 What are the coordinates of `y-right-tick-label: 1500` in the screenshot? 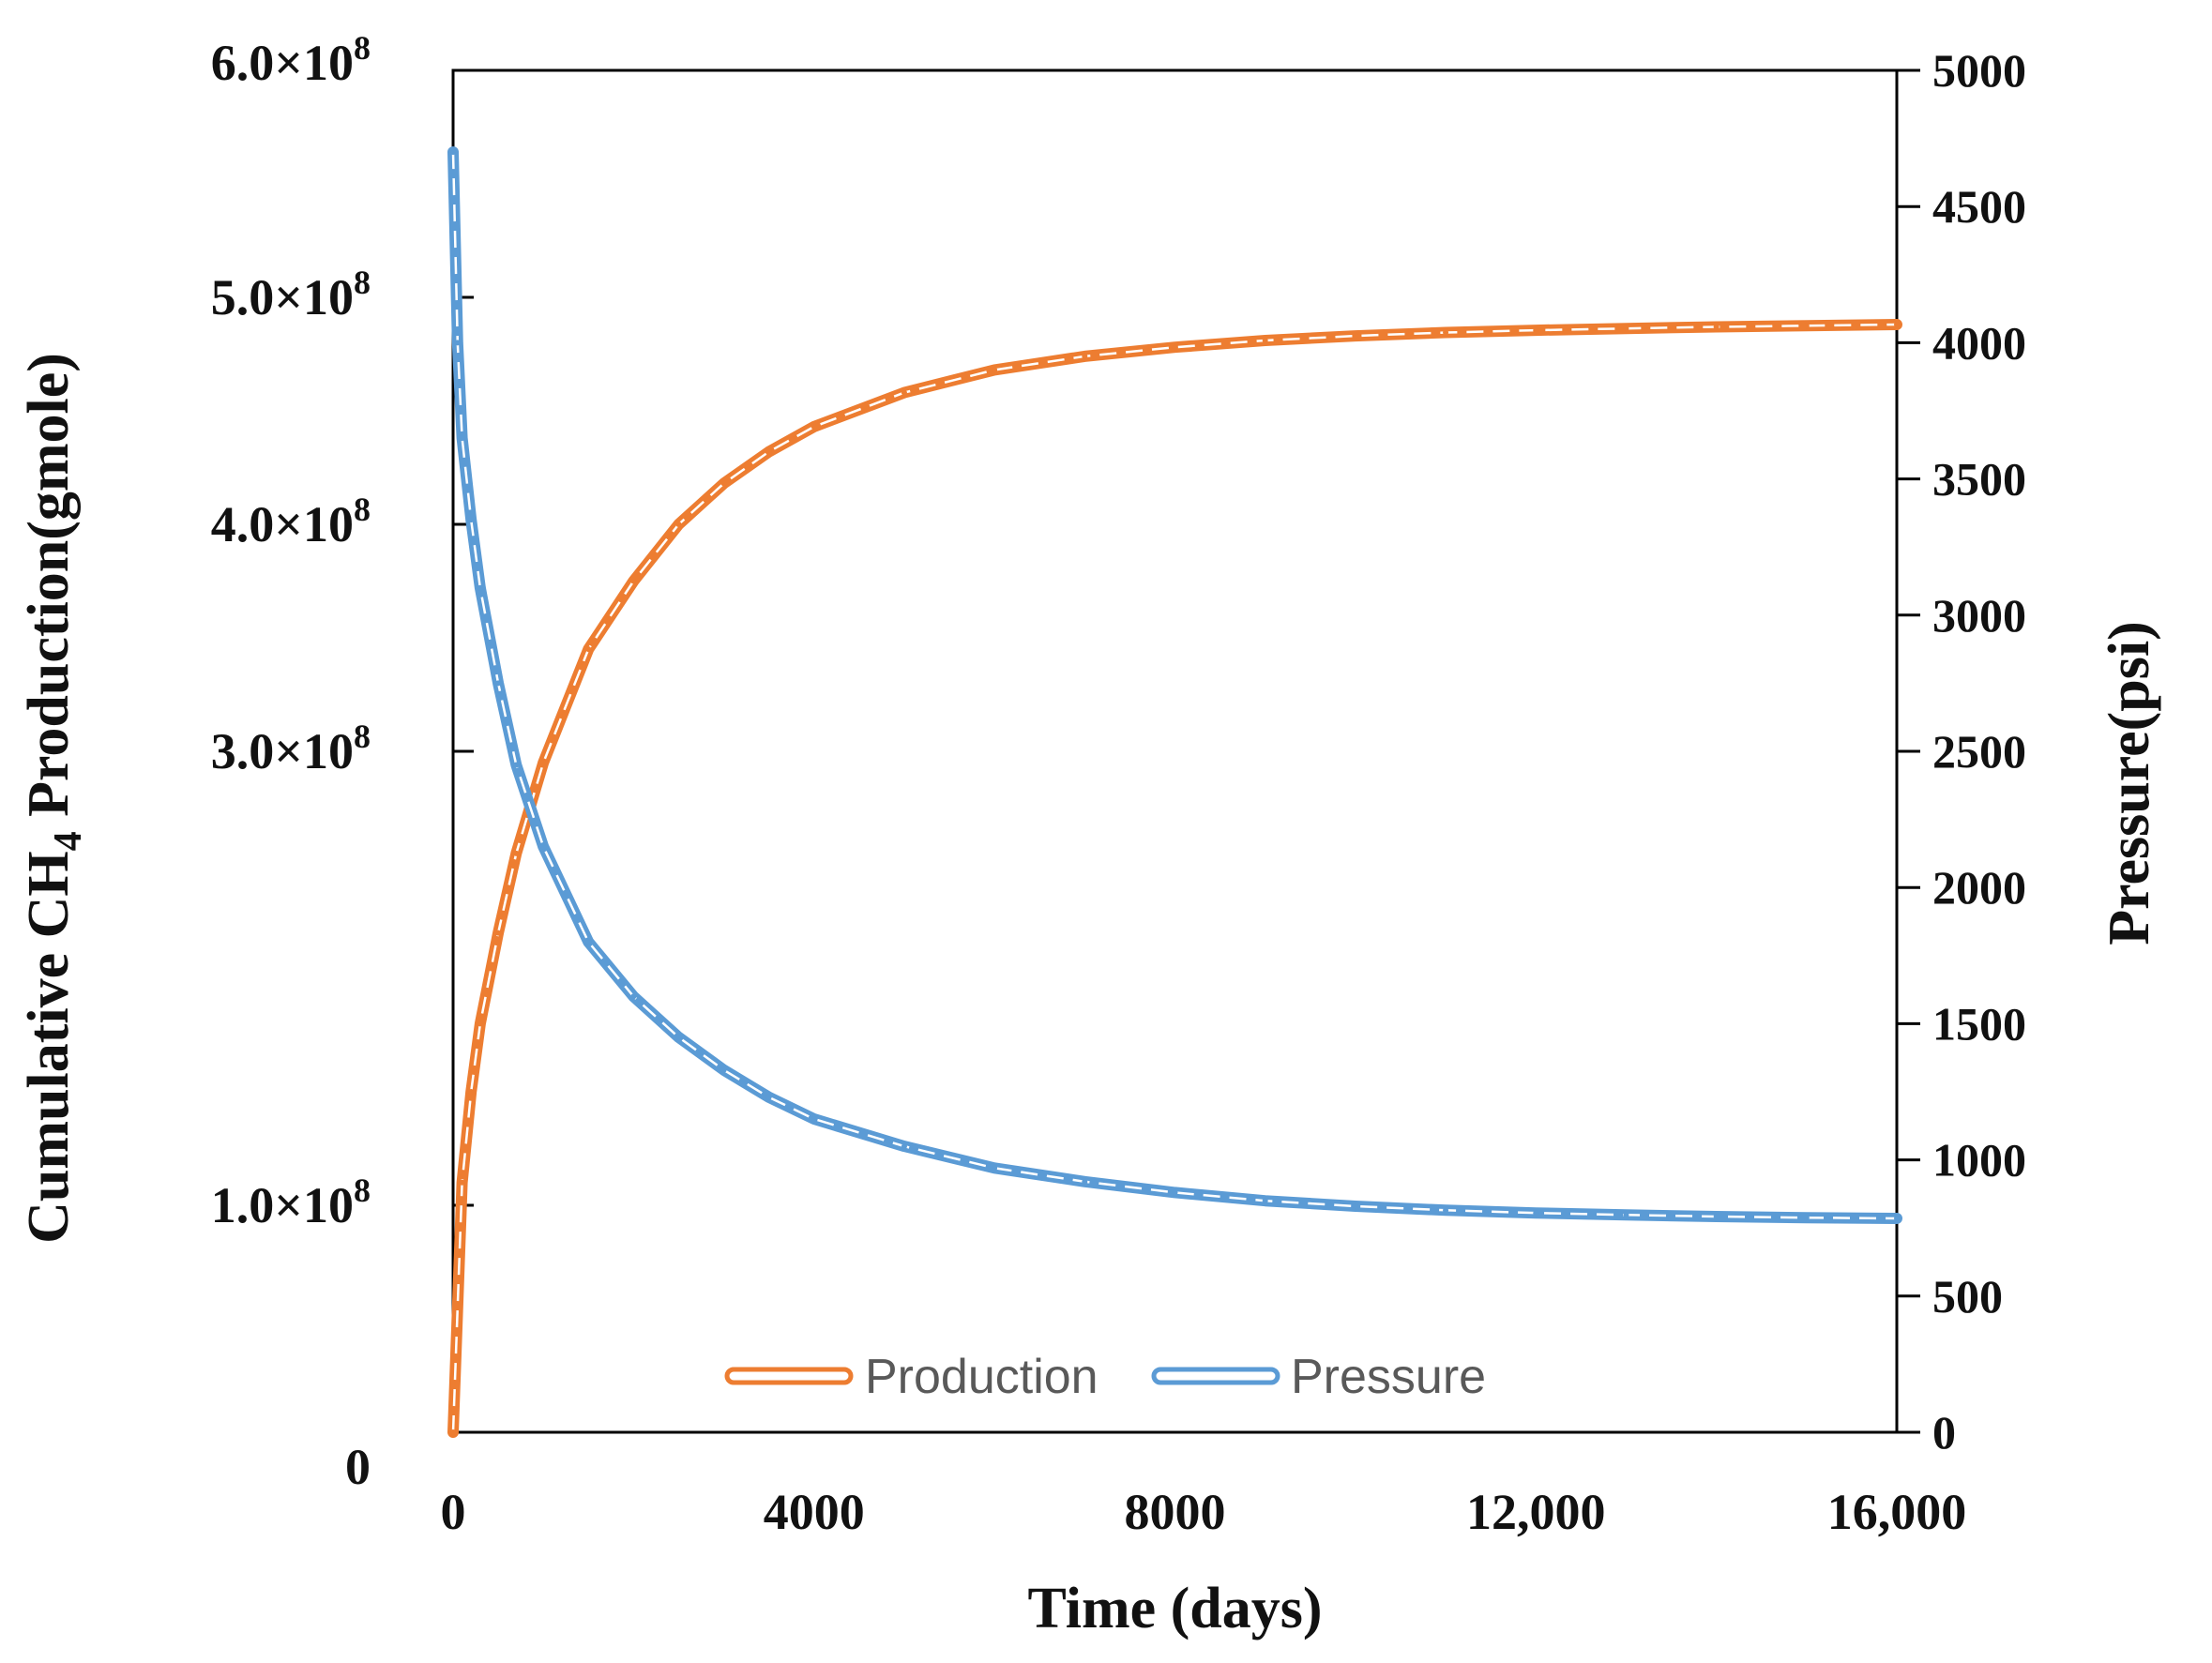 It's located at (1979, 1023).